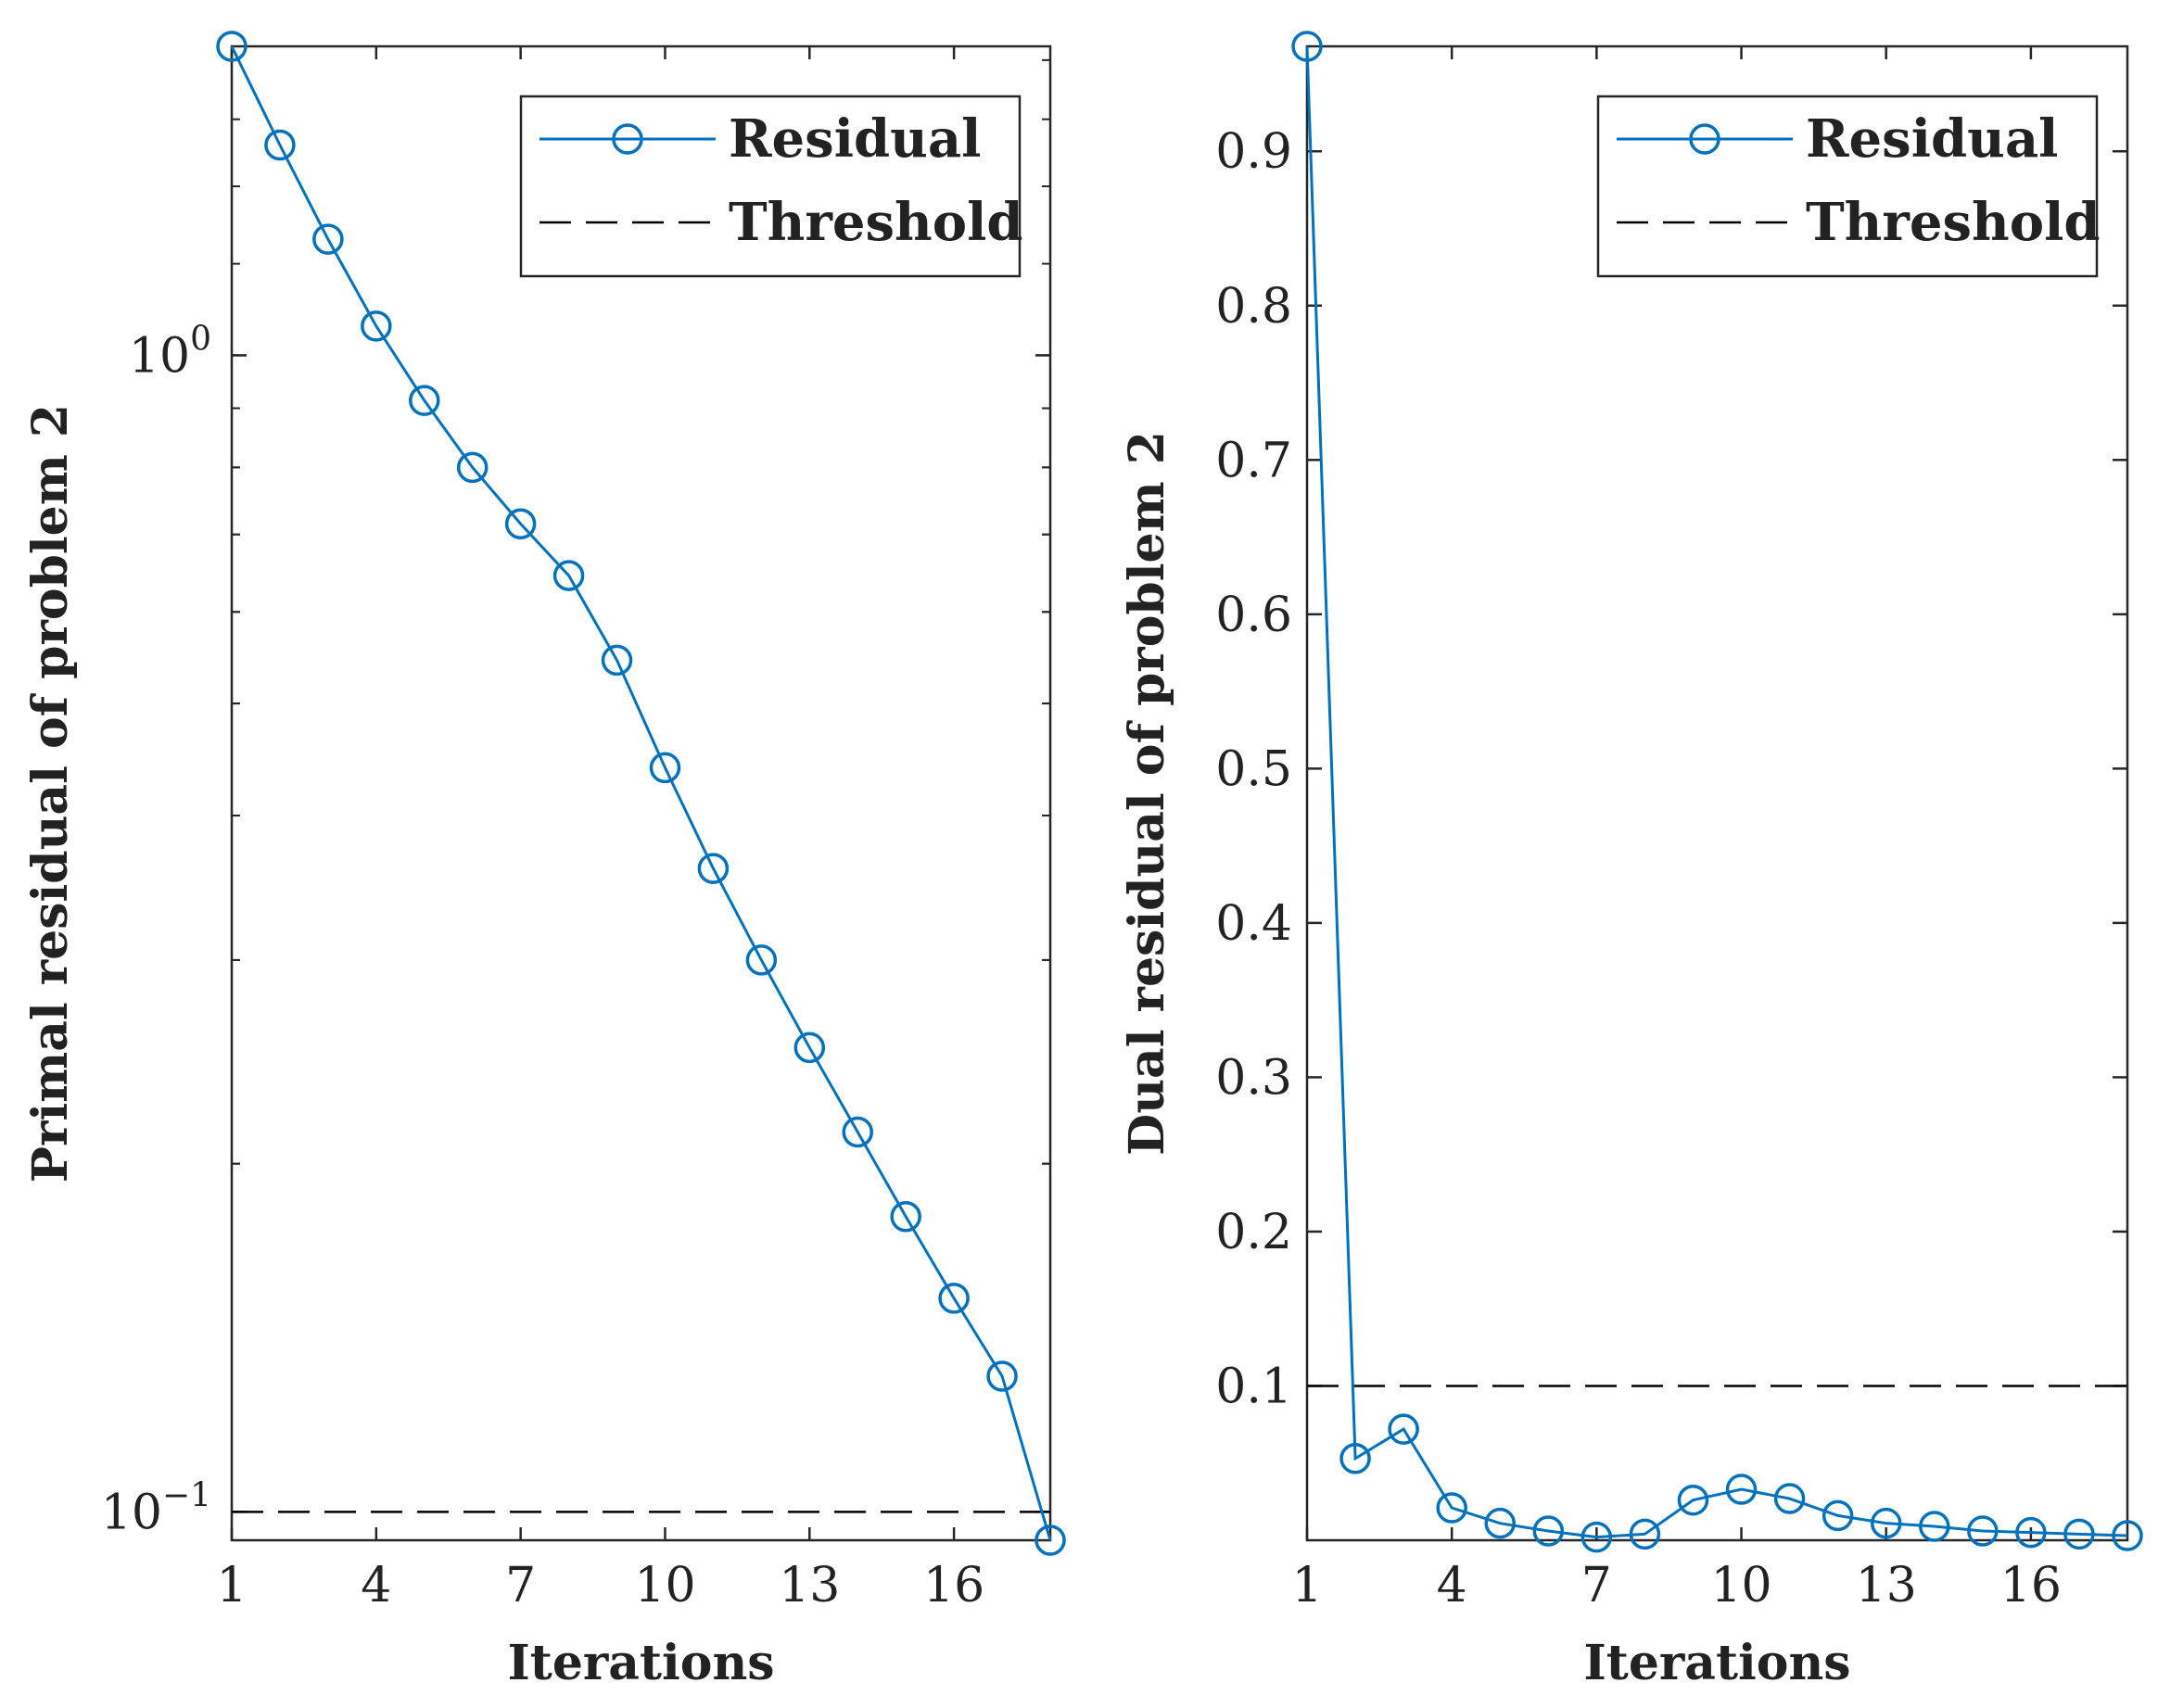 The width and height of the screenshot is (2158, 1708). I want to click on y-tick-label: 0.7, so click(1254, 461).